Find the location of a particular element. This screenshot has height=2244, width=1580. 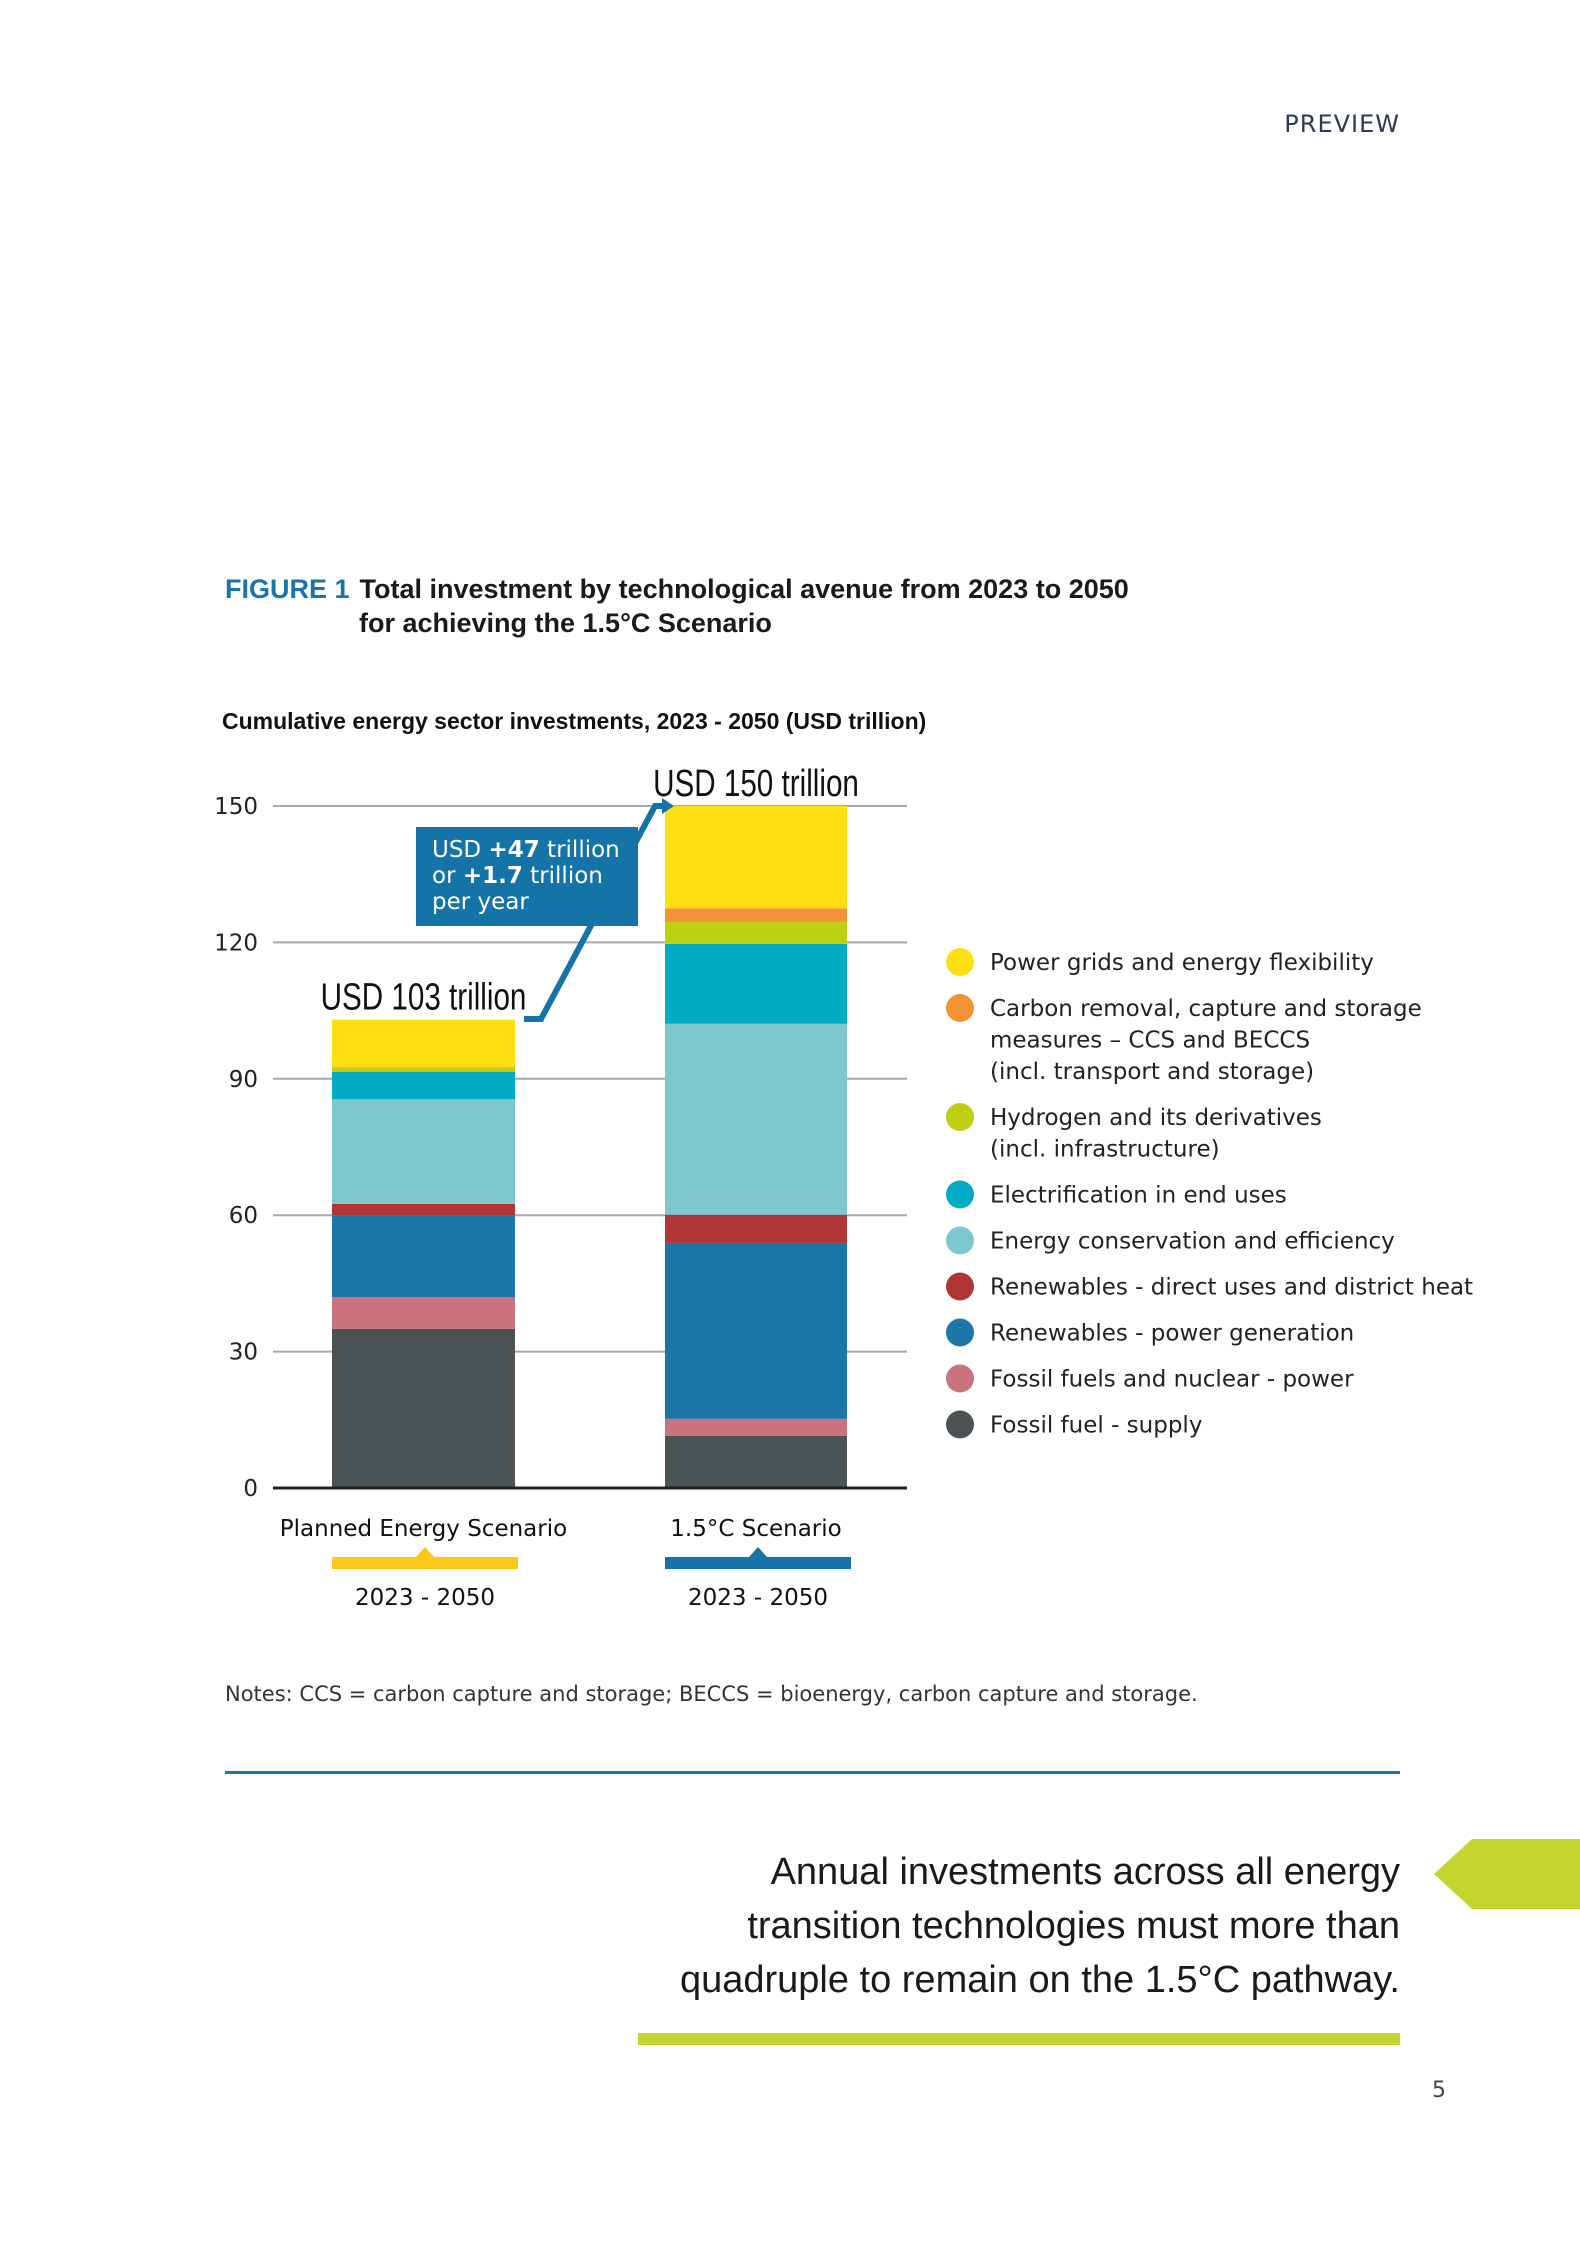

callout-box is located at coordinates (527, 876).